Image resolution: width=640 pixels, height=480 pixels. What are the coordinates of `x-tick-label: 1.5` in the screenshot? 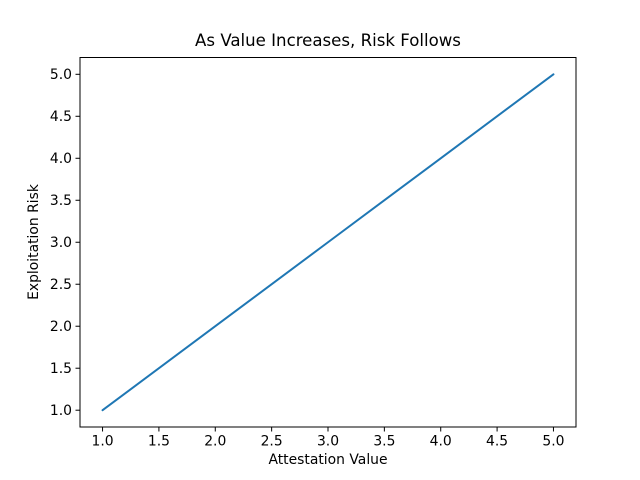 It's located at (159, 442).